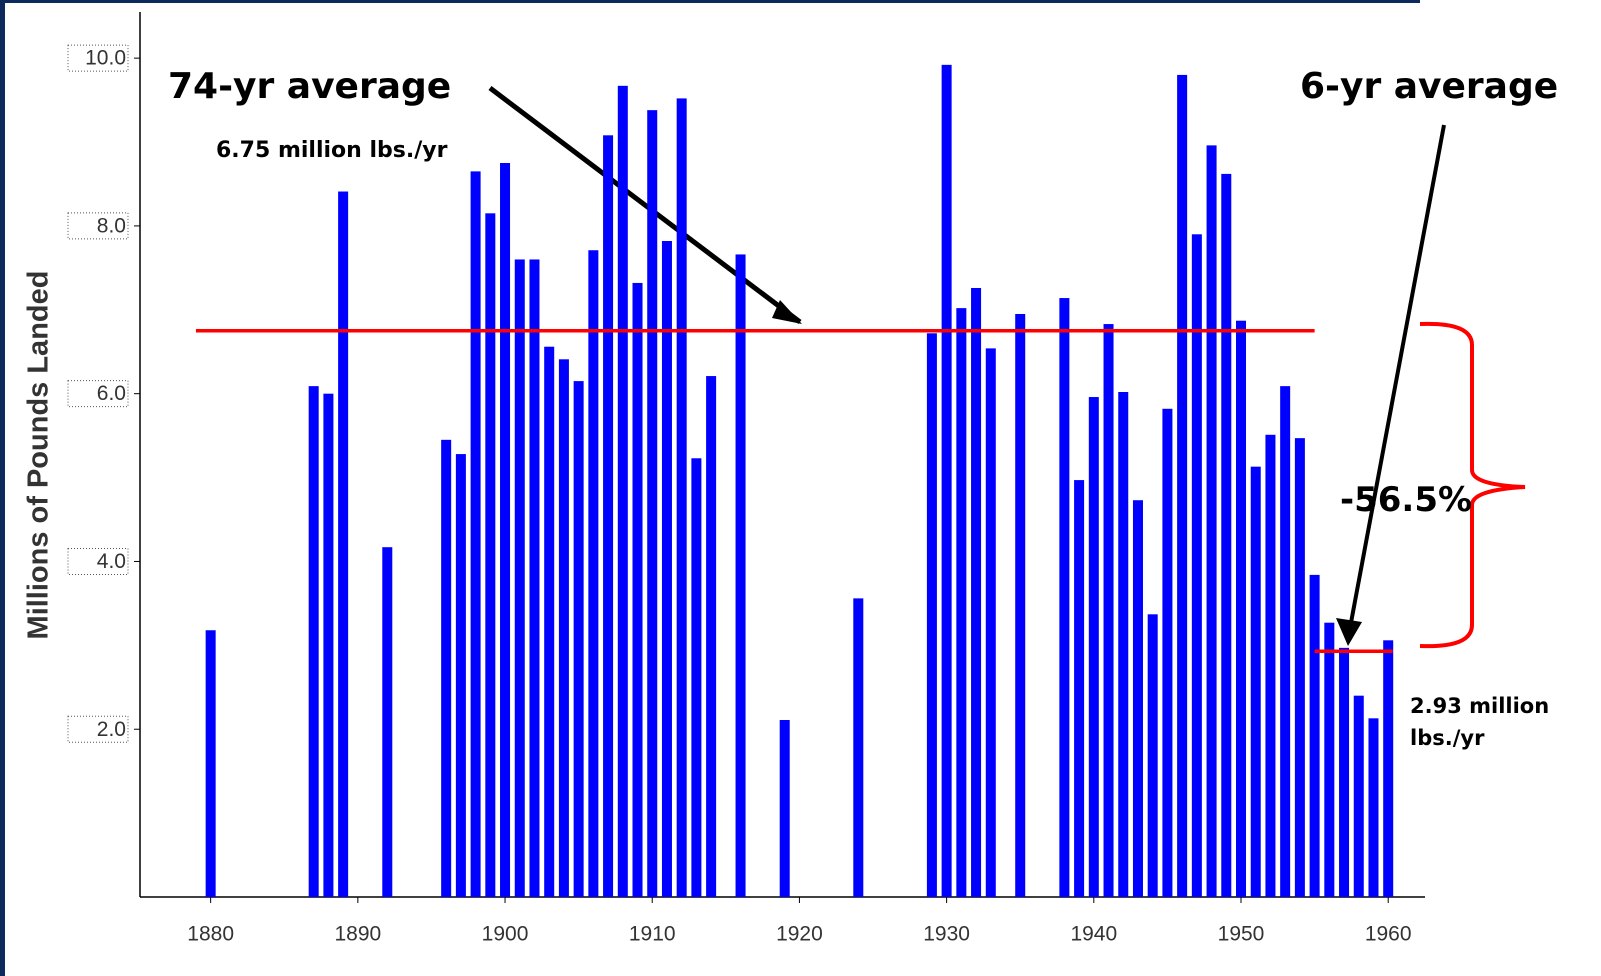  Describe the element at coordinates (1406, 500) in the screenshot. I see `annotation: -56.5%` at that location.